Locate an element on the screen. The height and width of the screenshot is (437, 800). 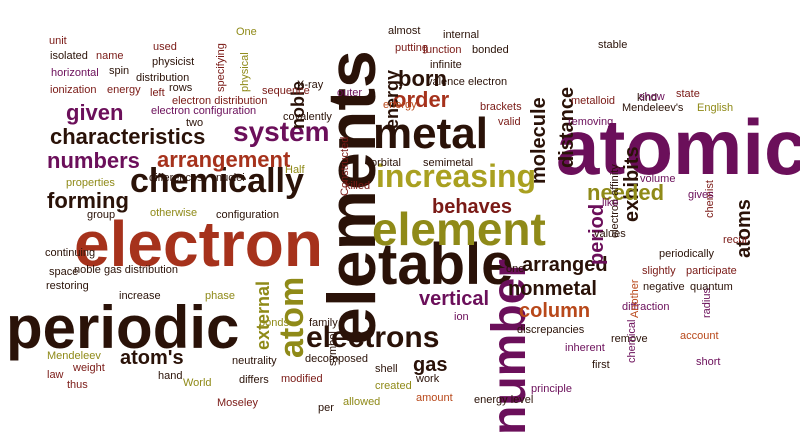
cloud-word: gives is located at coordinates (701, 195).